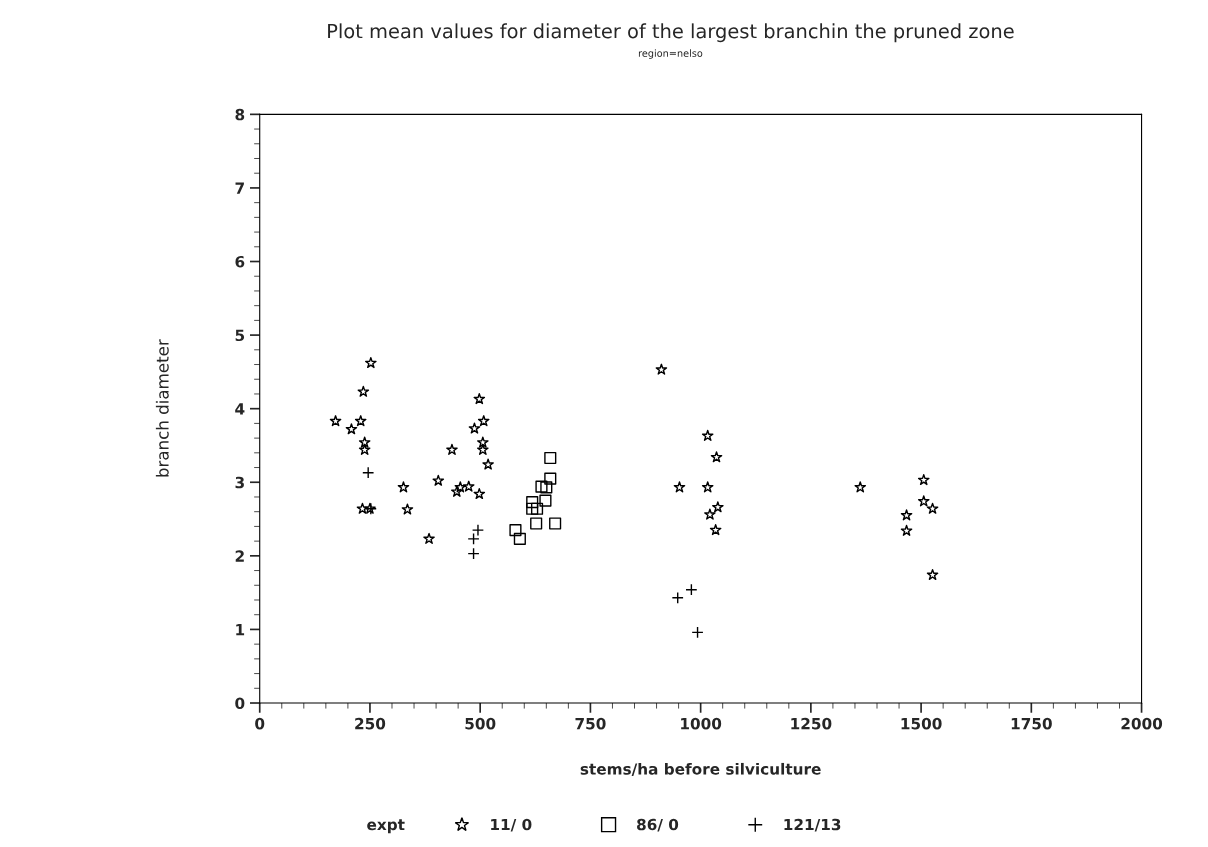  What do you see at coordinates (1031, 723) in the screenshot?
I see `x-tick-label: 1750` at bounding box center [1031, 723].